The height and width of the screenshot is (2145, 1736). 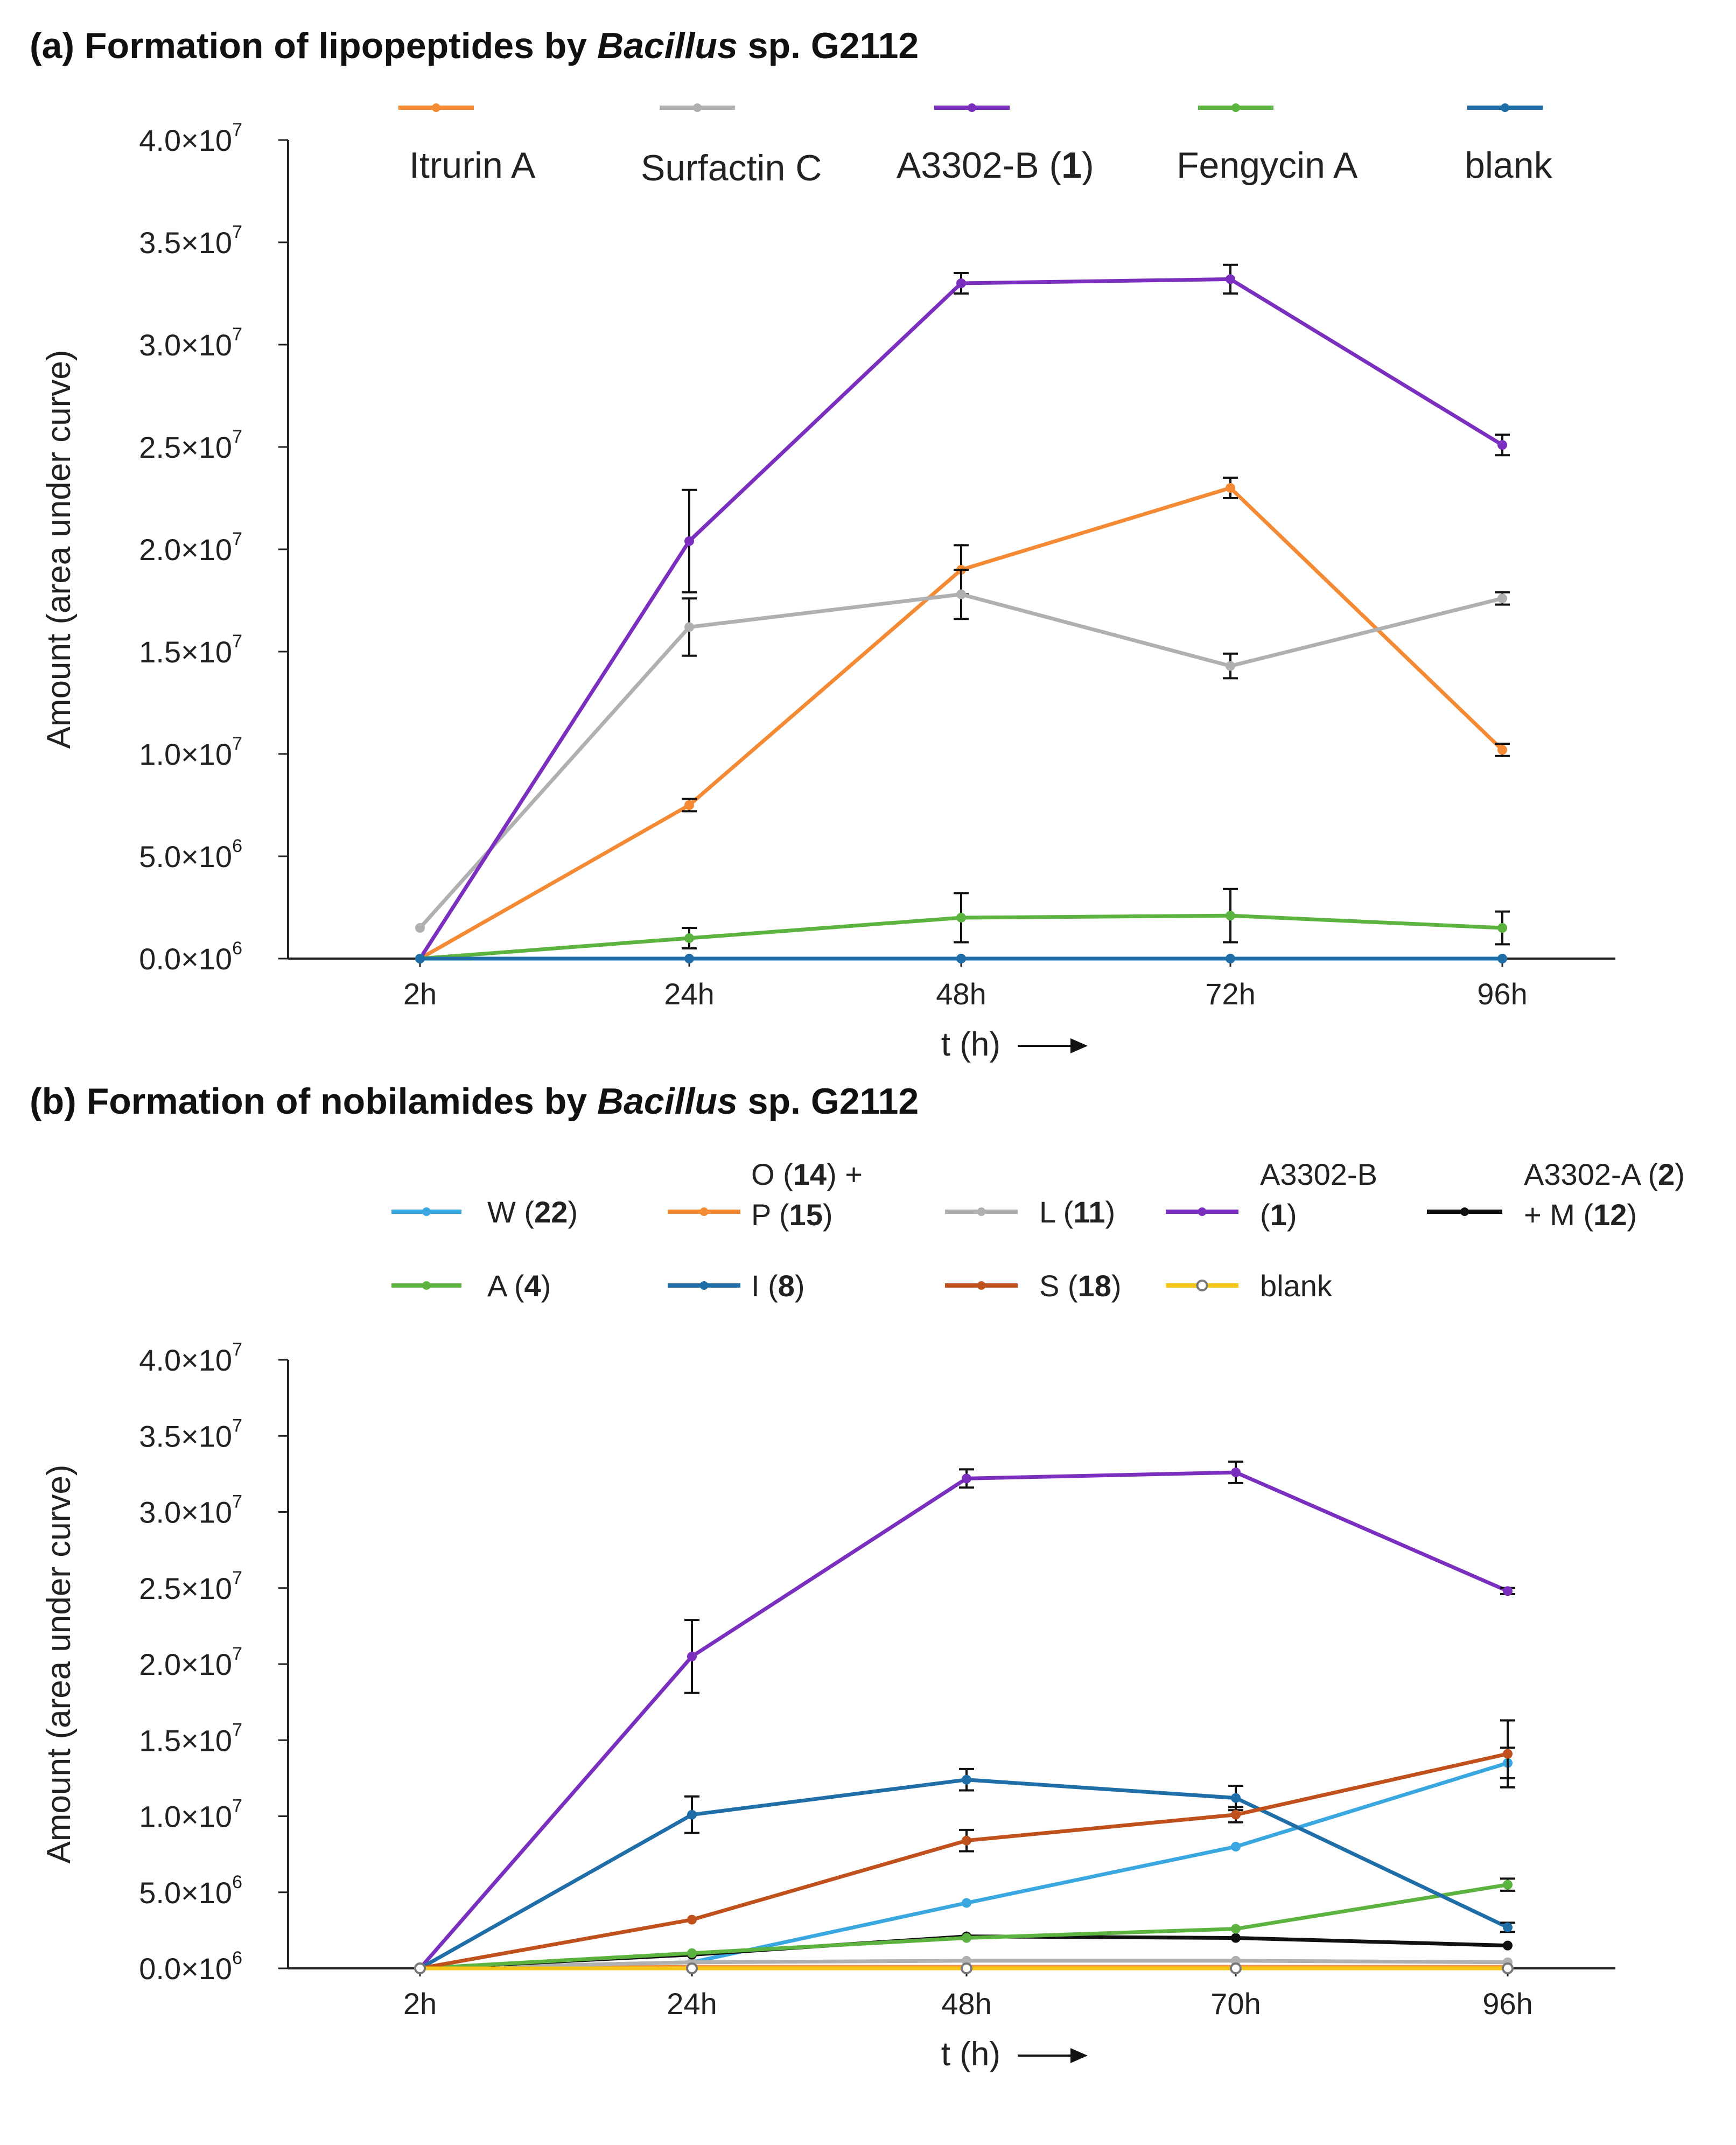 I want to click on y-tick-label: 1.5×10⁷, so click(x=190, y=1738).